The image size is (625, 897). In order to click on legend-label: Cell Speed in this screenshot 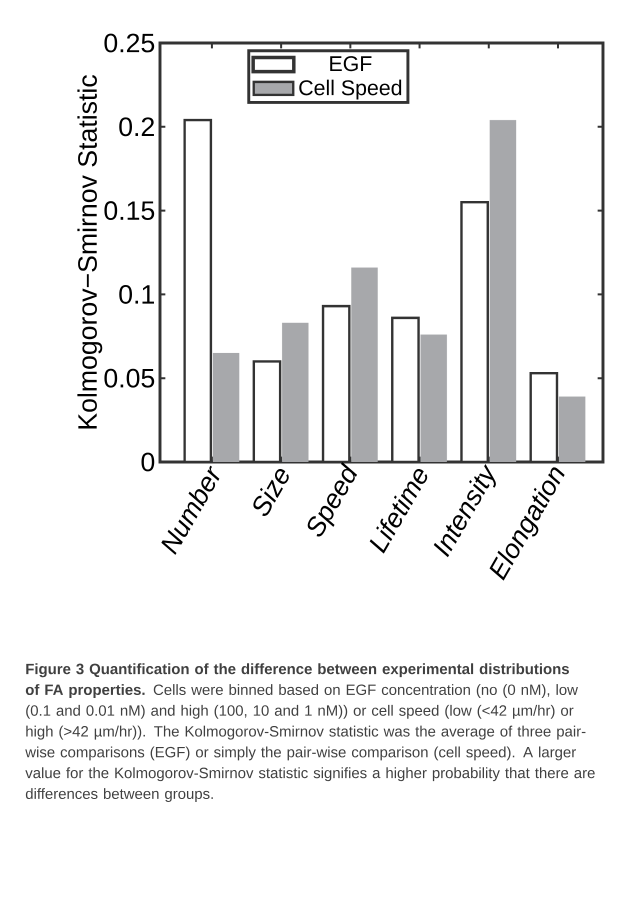, I will do `click(350, 90)`.